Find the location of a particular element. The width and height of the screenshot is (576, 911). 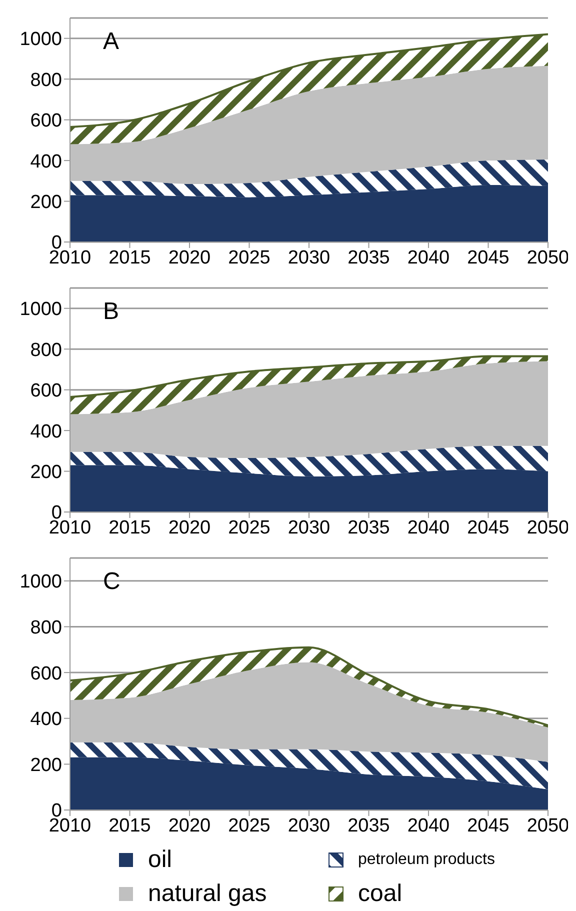

legend-label: oil is located at coordinates (160, 860).